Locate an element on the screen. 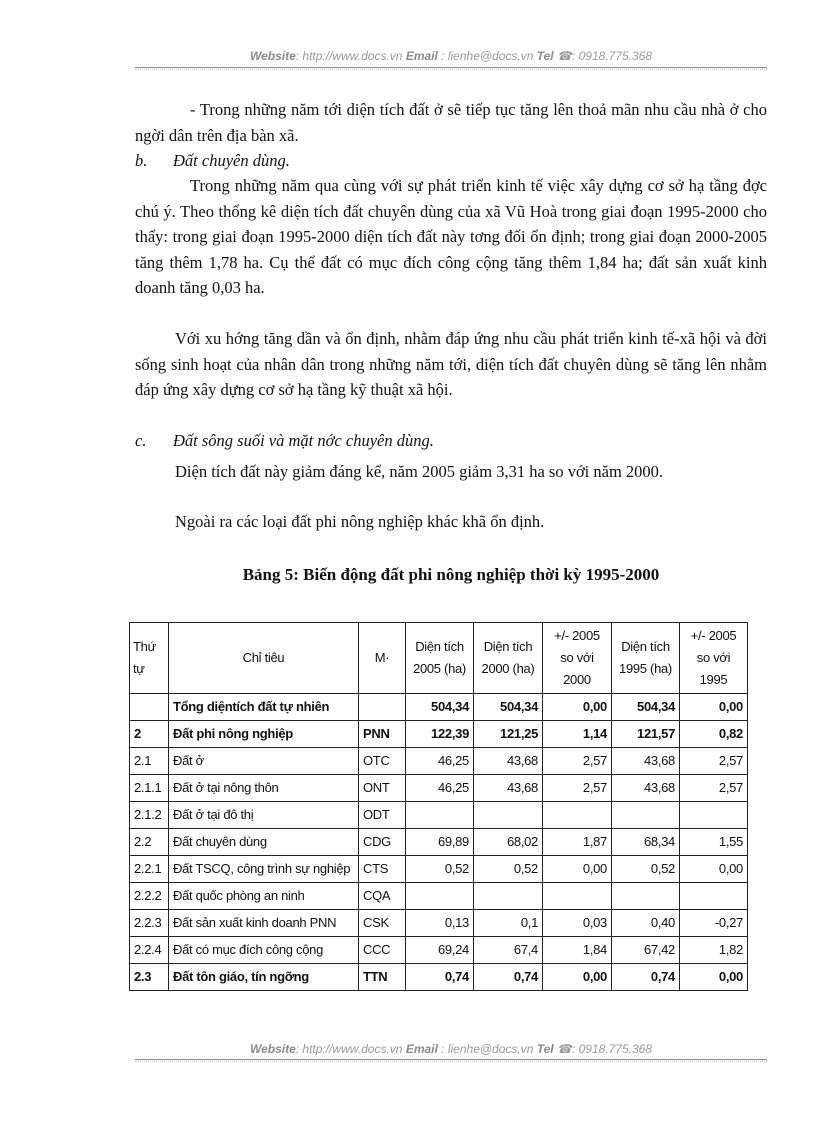  footer-email-address: : lienhe@docs.vn is located at coordinates (487, 1049).